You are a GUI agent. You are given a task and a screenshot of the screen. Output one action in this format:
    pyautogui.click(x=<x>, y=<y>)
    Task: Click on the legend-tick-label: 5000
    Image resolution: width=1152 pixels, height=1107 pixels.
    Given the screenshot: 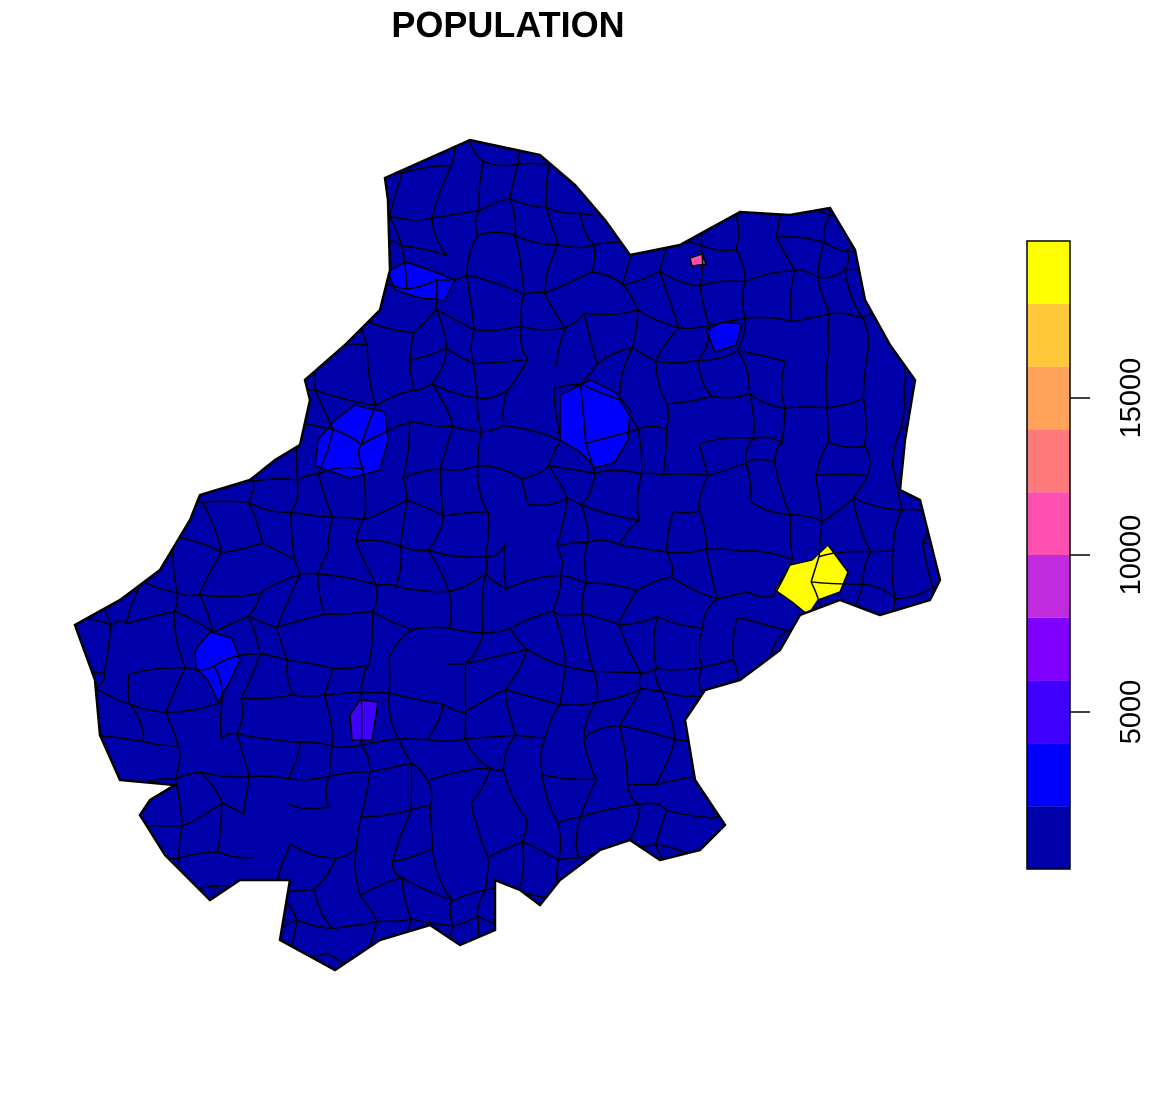 What is the action you would take?
    pyautogui.click(x=1131, y=712)
    